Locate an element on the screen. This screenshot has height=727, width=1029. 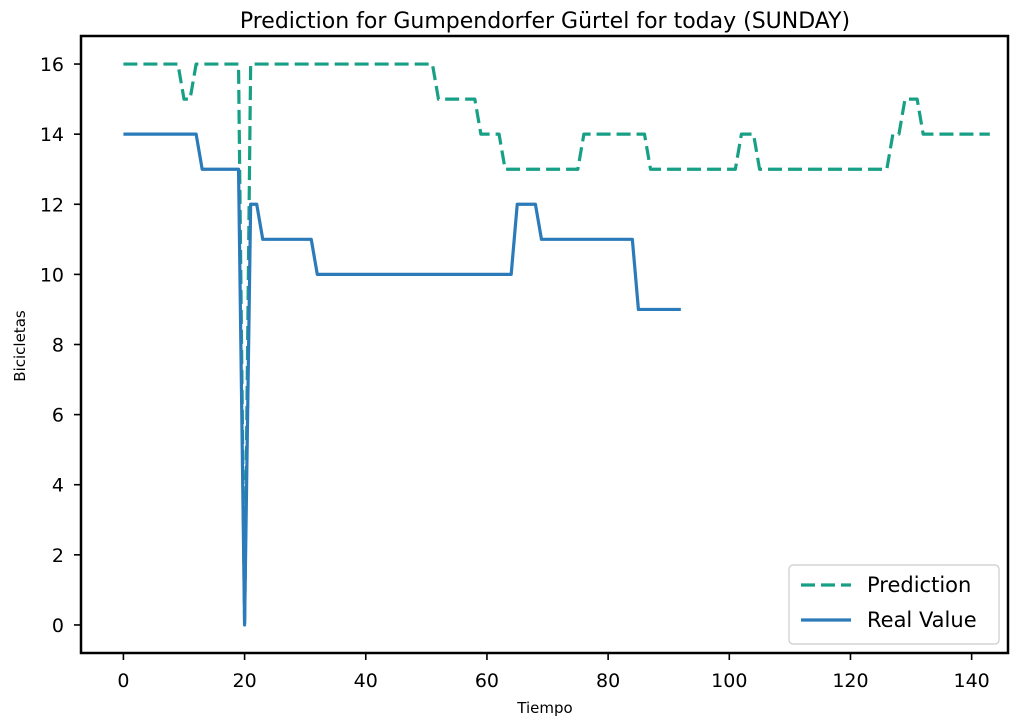
x-tick-label: 0 is located at coordinates (123, 681).